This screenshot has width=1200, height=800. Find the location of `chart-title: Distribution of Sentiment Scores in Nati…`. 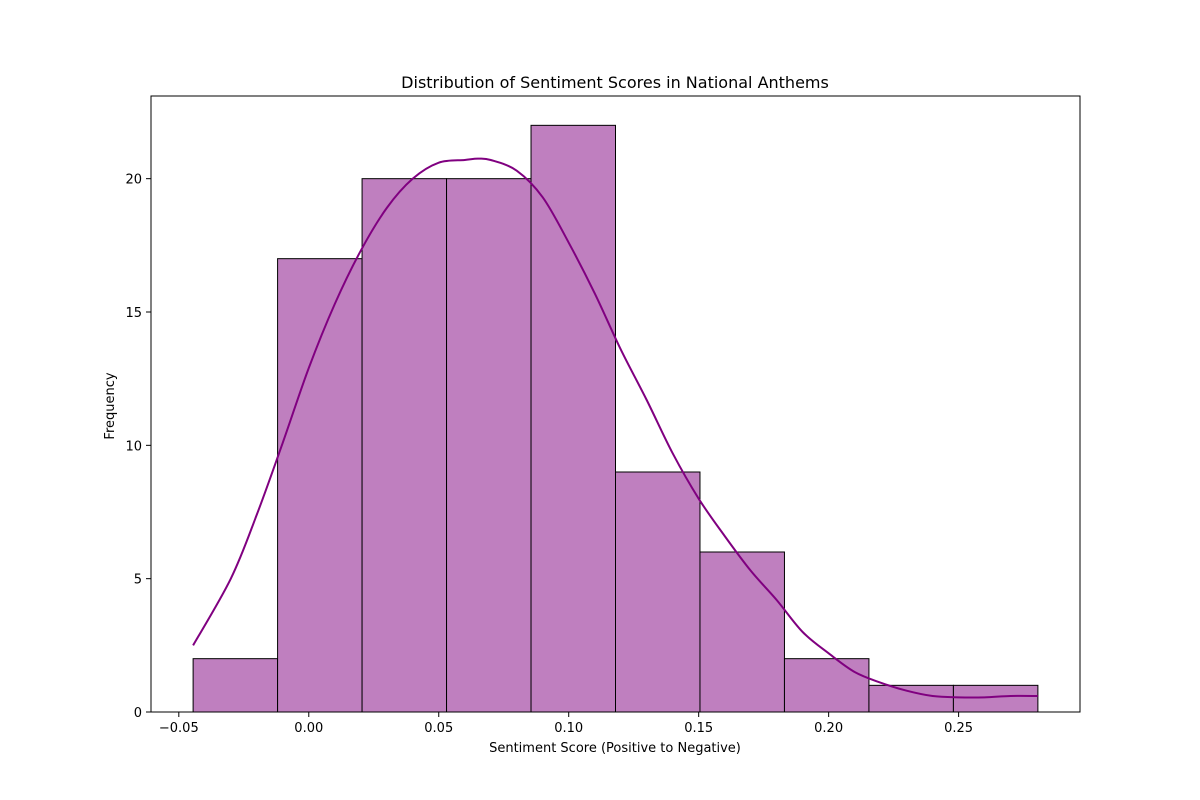

chart-title: Distribution of Sentiment Scores in Nati… is located at coordinates (615, 82).